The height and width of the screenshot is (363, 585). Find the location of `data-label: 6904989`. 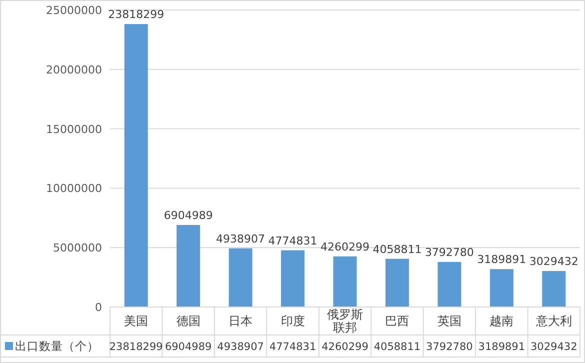

data-label: 6904989 is located at coordinates (188, 347).